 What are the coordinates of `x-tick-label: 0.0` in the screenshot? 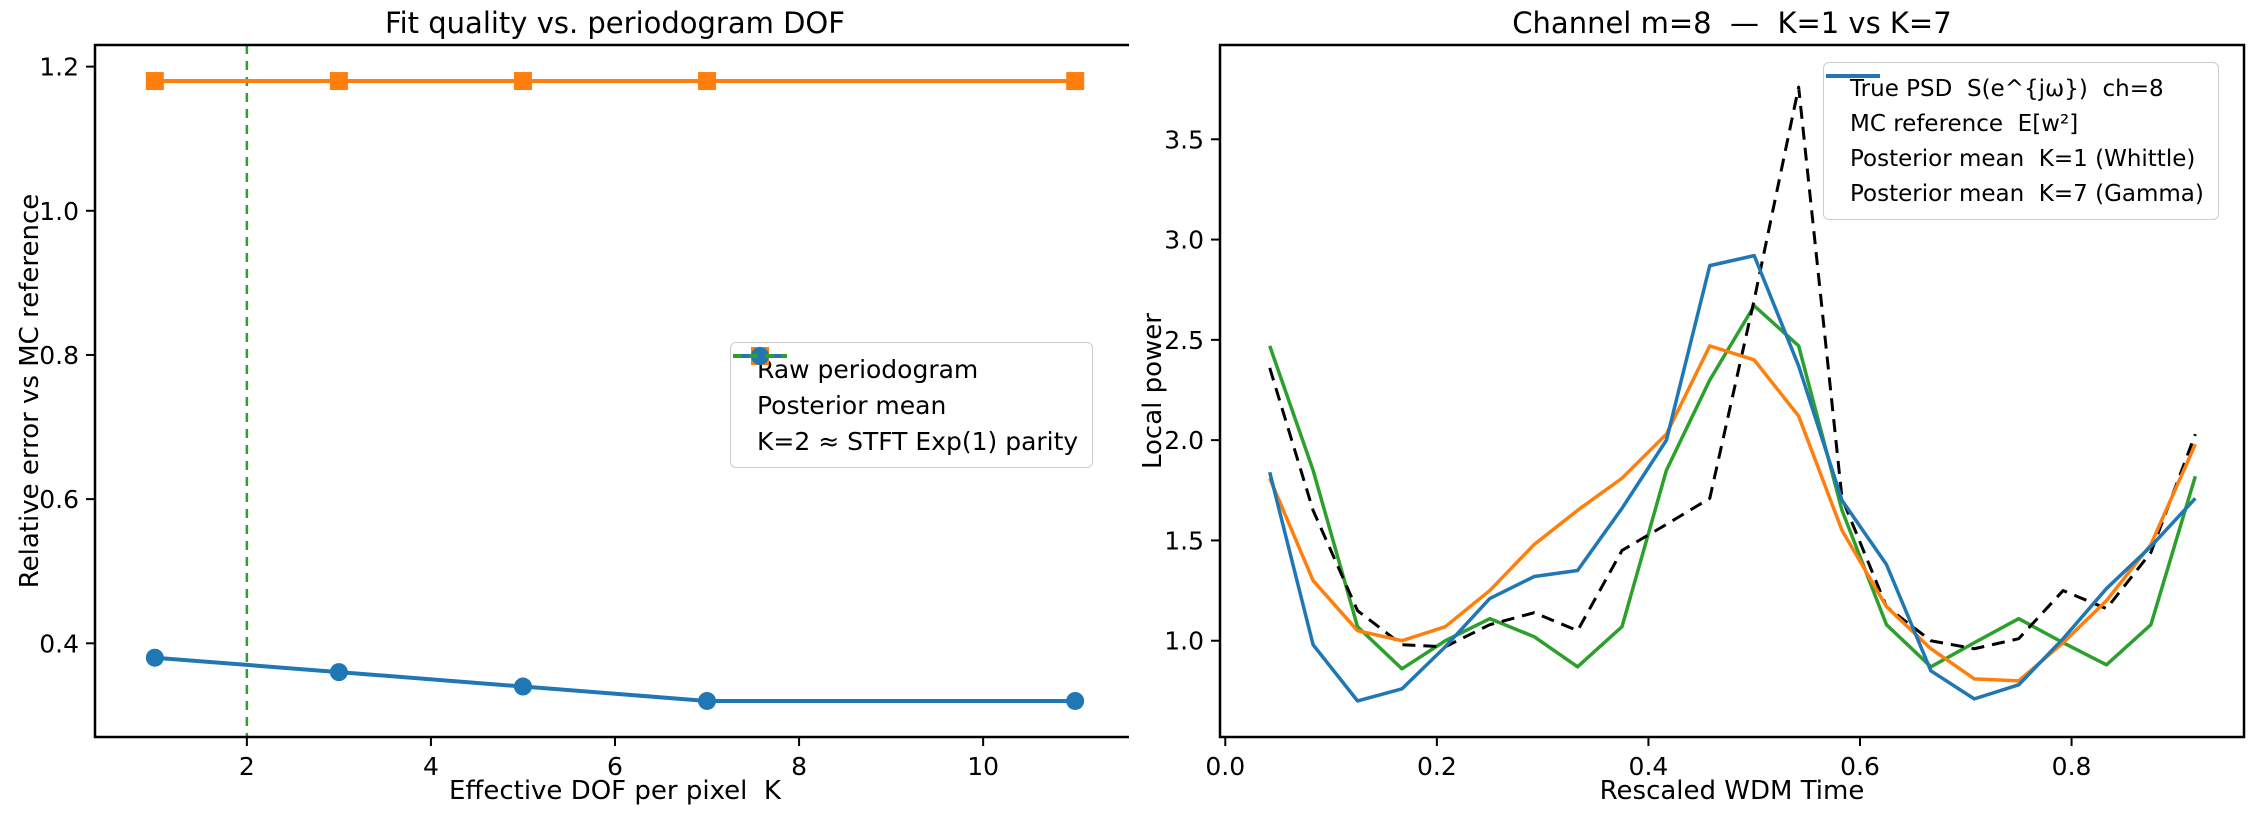 It's located at (1225, 766).